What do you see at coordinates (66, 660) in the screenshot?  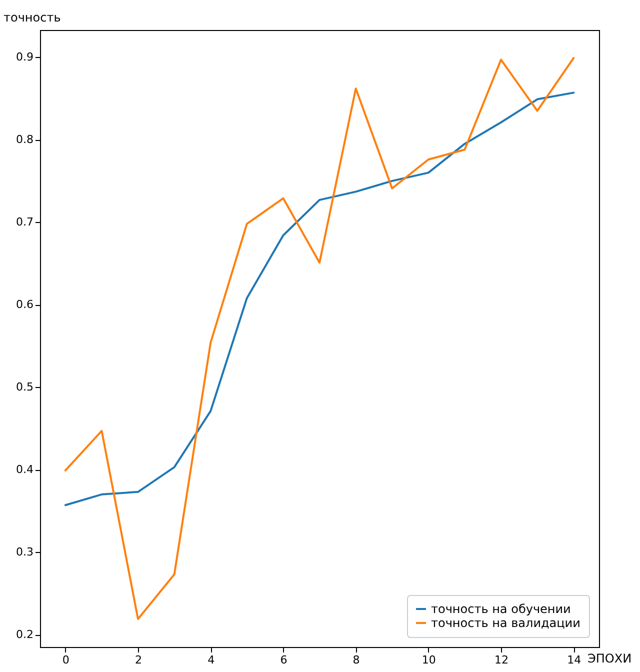 I see `x-tick-label: 0` at bounding box center [66, 660].